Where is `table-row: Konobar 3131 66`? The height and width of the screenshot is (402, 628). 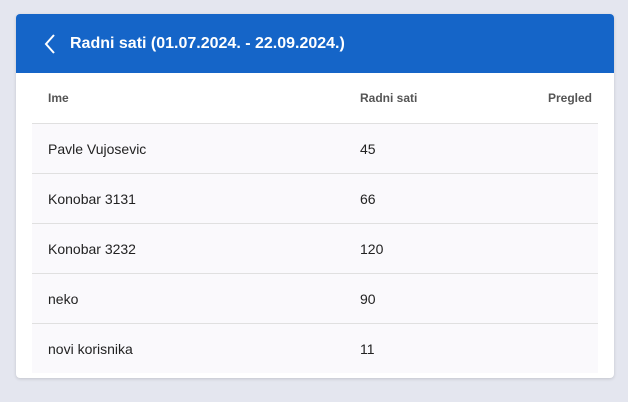 table-row: Konobar 3131 66 is located at coordinates (315, 198).